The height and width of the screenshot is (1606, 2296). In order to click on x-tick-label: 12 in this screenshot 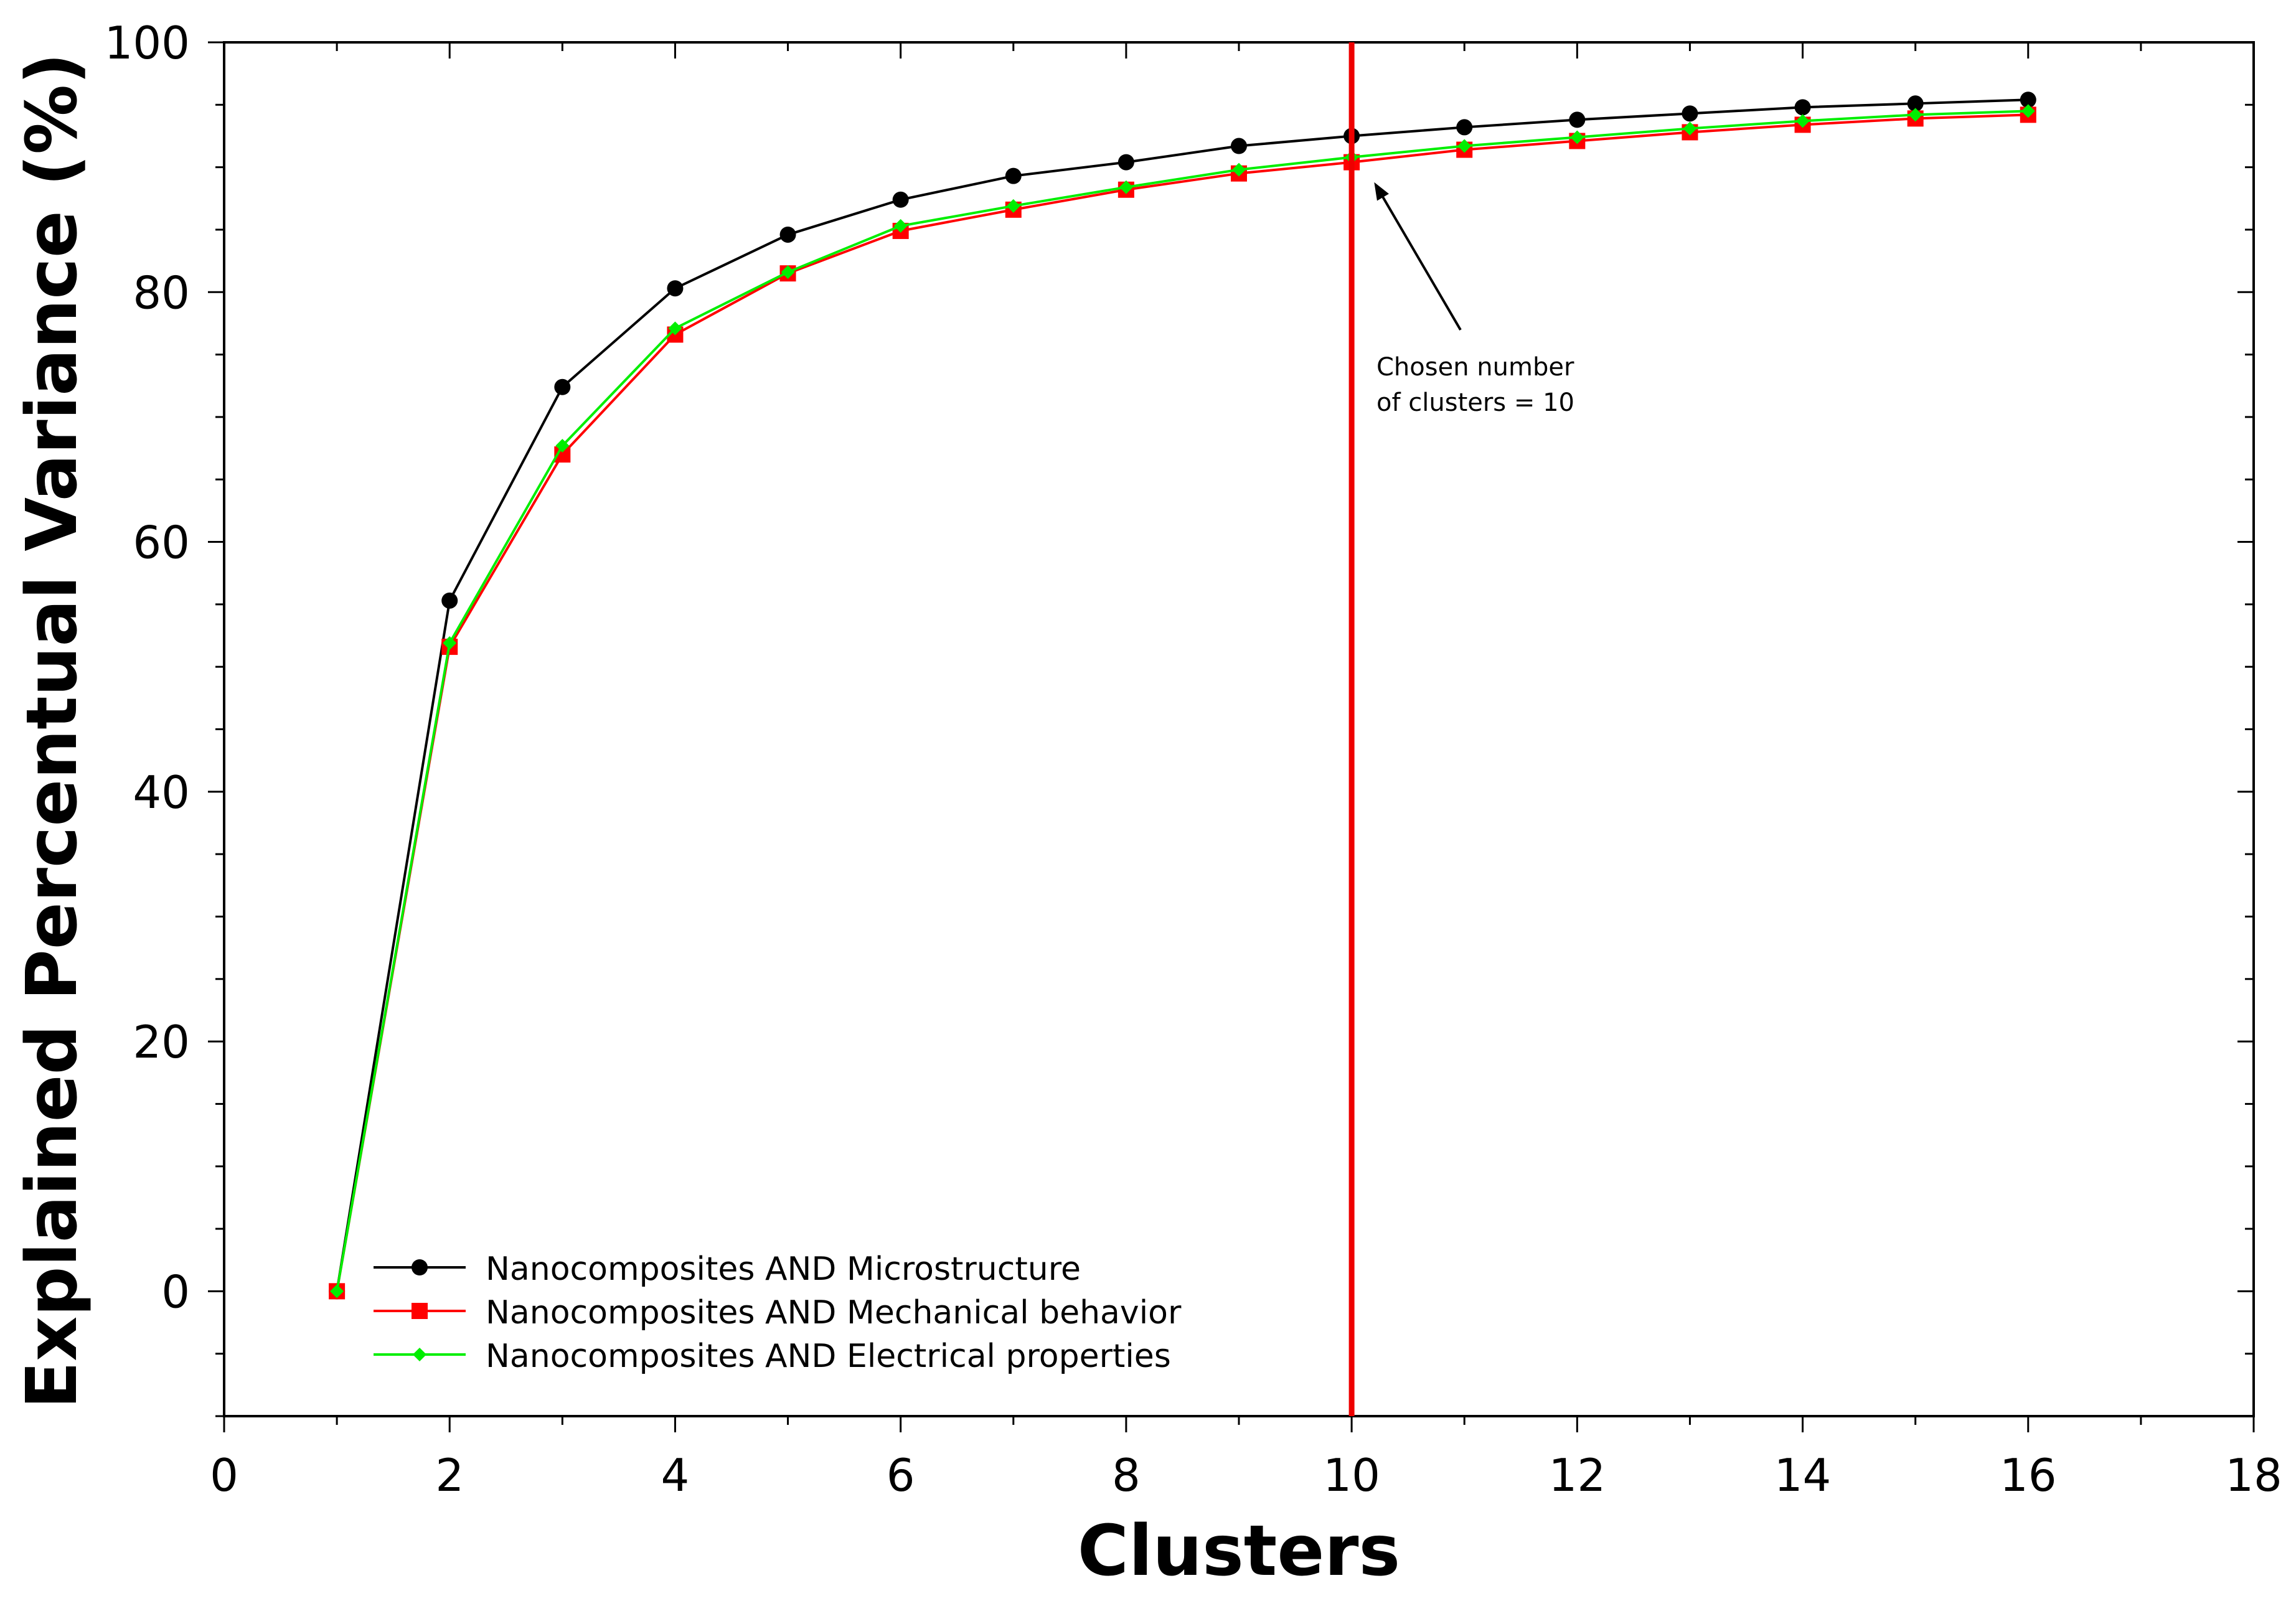, I will do `click(1577, 1475)`.